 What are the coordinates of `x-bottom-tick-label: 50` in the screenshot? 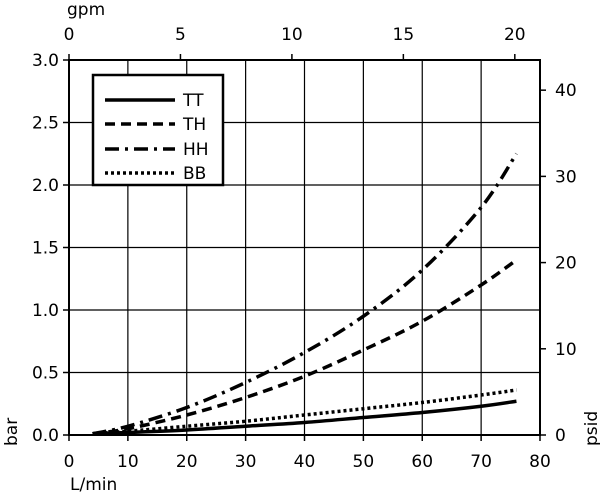 It's located at (364, 462).